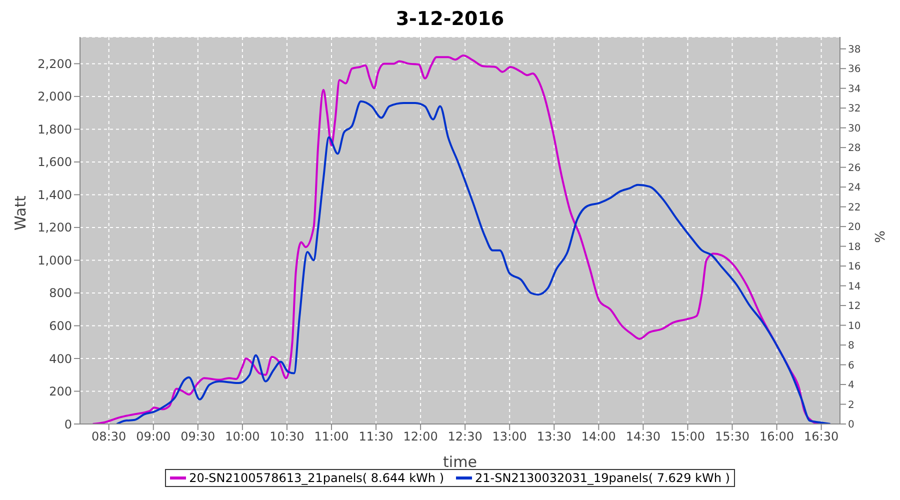  I want to click on y-tick-label: 2,000, so click(55, 97).